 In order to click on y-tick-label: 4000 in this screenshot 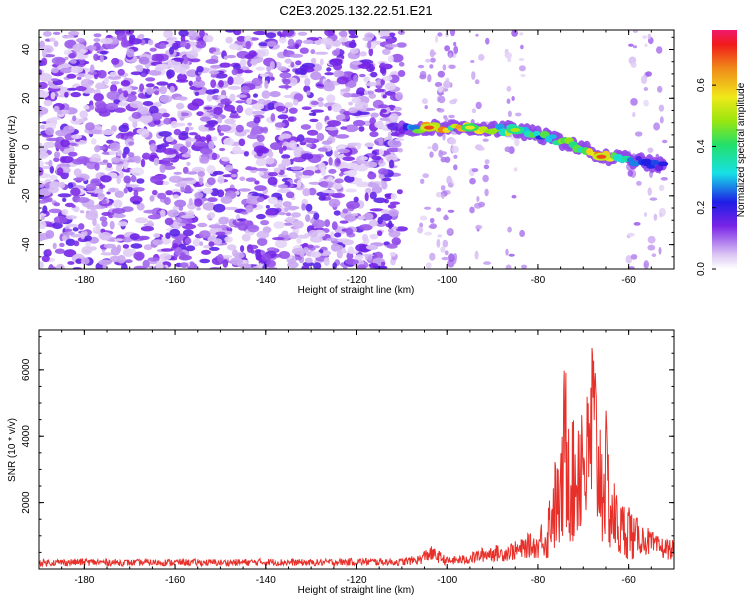, I will do `click(26, 436)`.